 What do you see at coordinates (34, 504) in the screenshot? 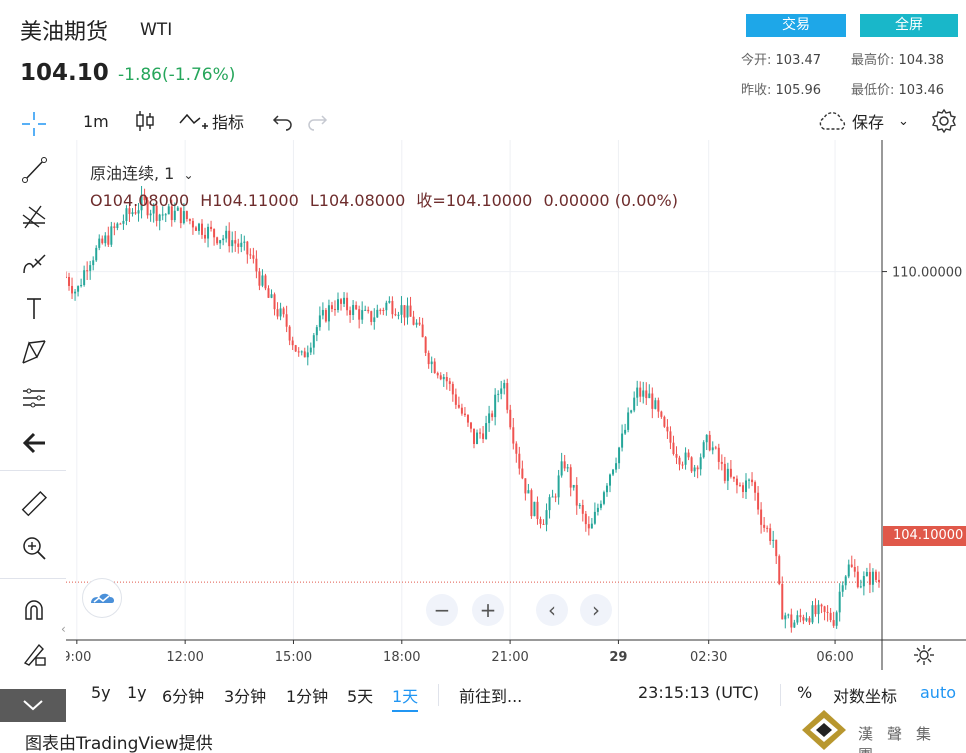
I see `ruler-icon` at bounding box center [34, 504].